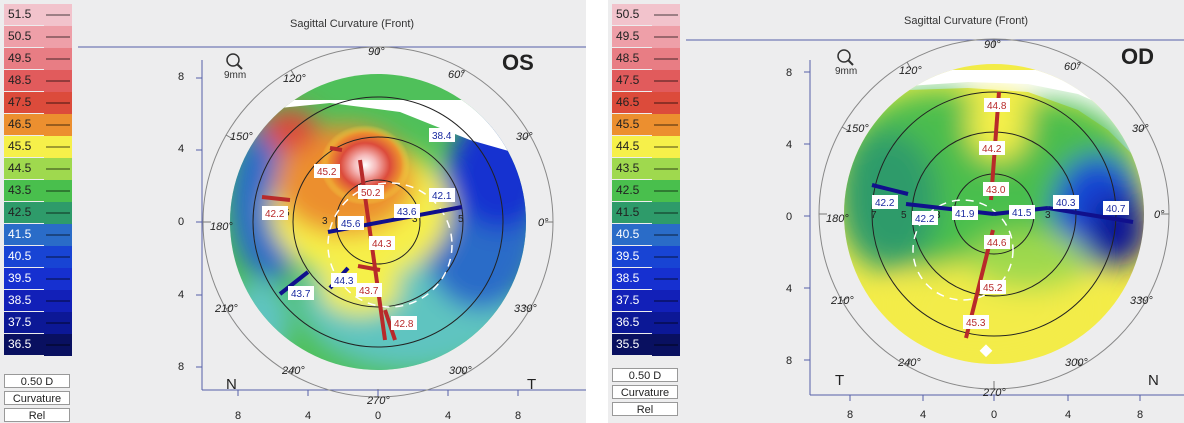 The image size is (1184, 423). What do you see at coordinates (1066, 203) in the screenshot?
I see `svg-text: 40.3` at bounding box center [1066, 203].